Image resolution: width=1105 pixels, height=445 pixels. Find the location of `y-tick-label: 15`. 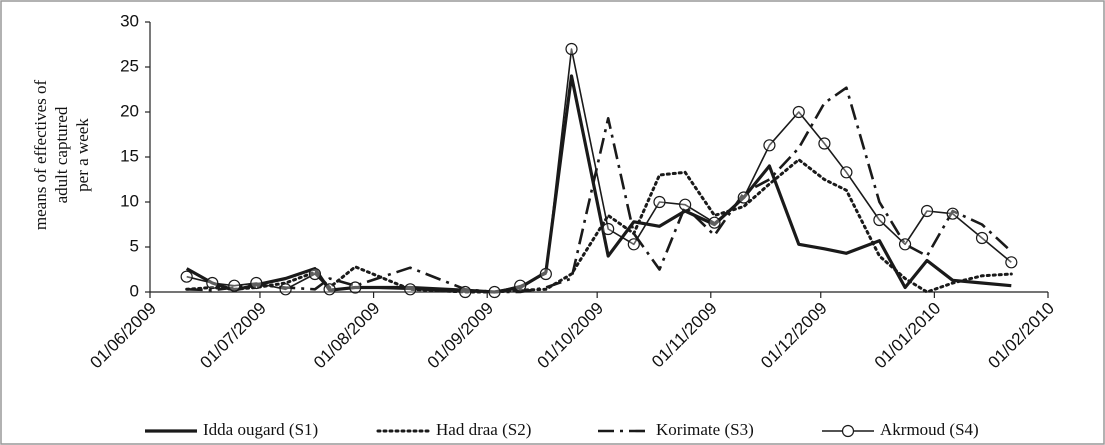

y-tick-label: 15 is located at coordinates (129, 155).